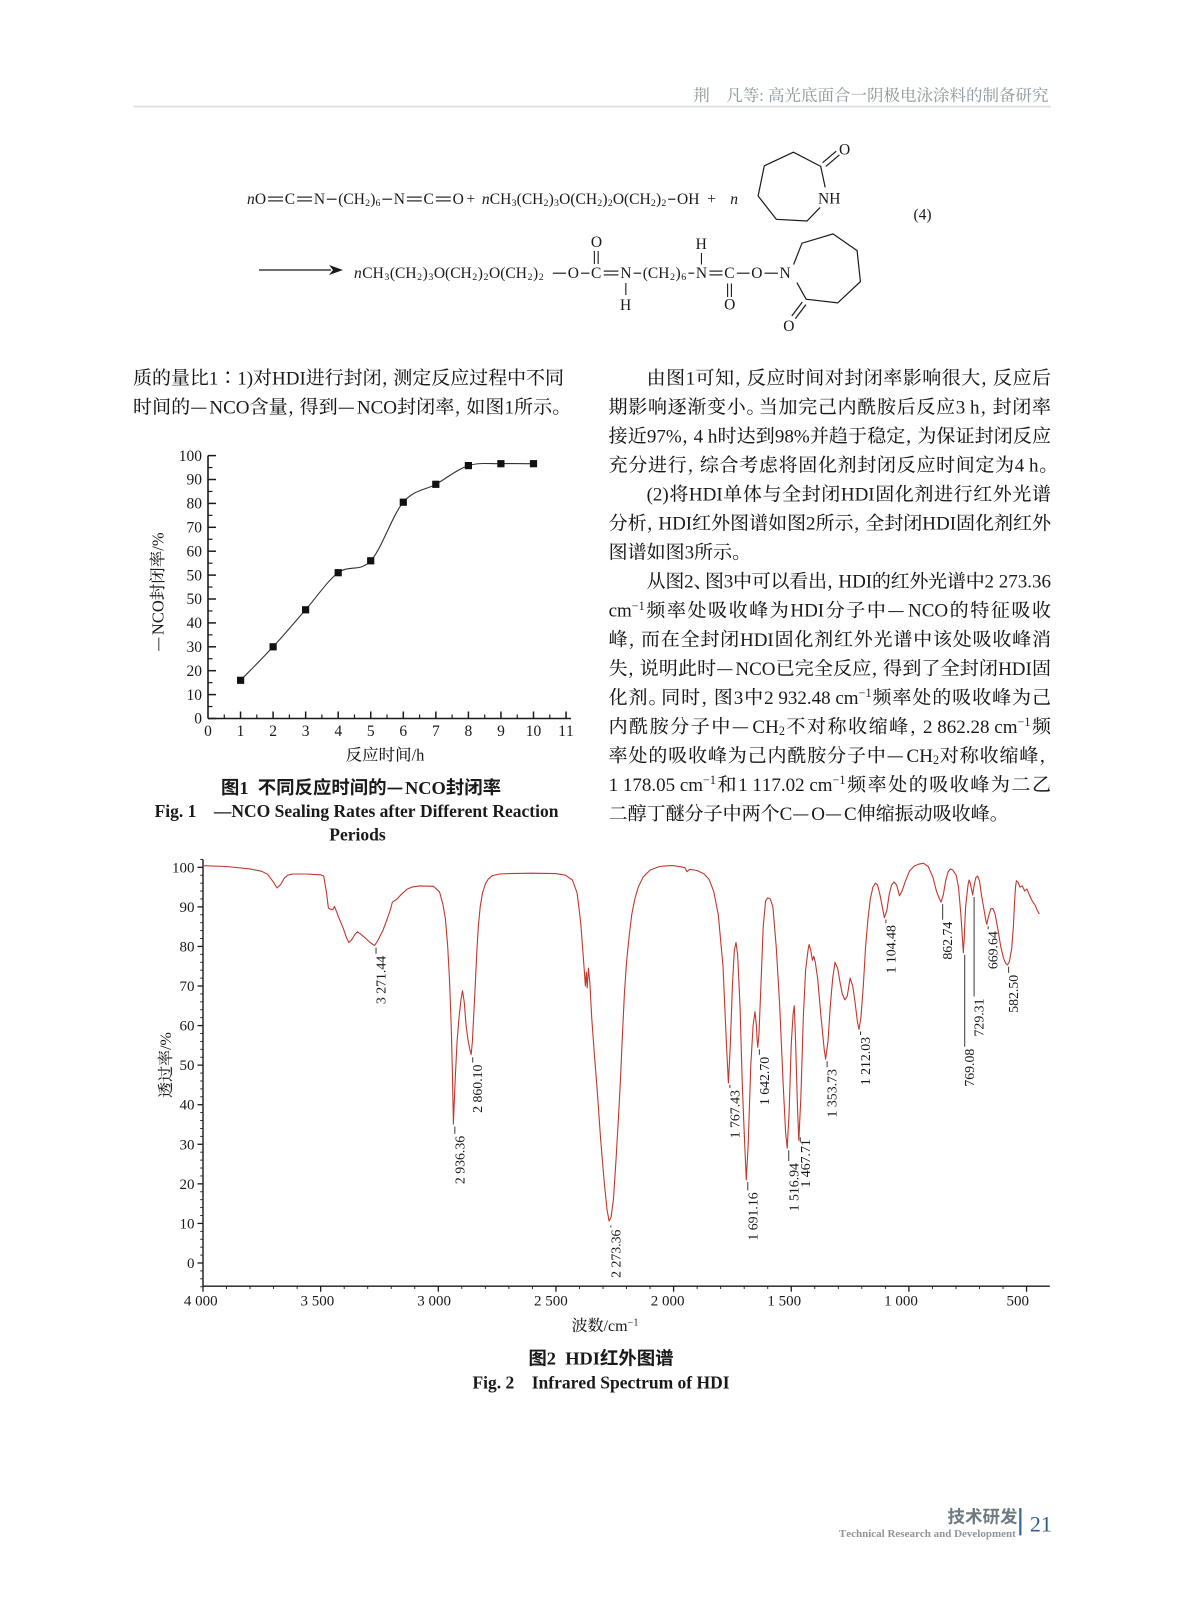 The image size is (1187, 1600). What do you see at coordinates (752, 1216) in the screenshot?
I see `svg-text: 1 691.16` at bounding box center [752, 1216].